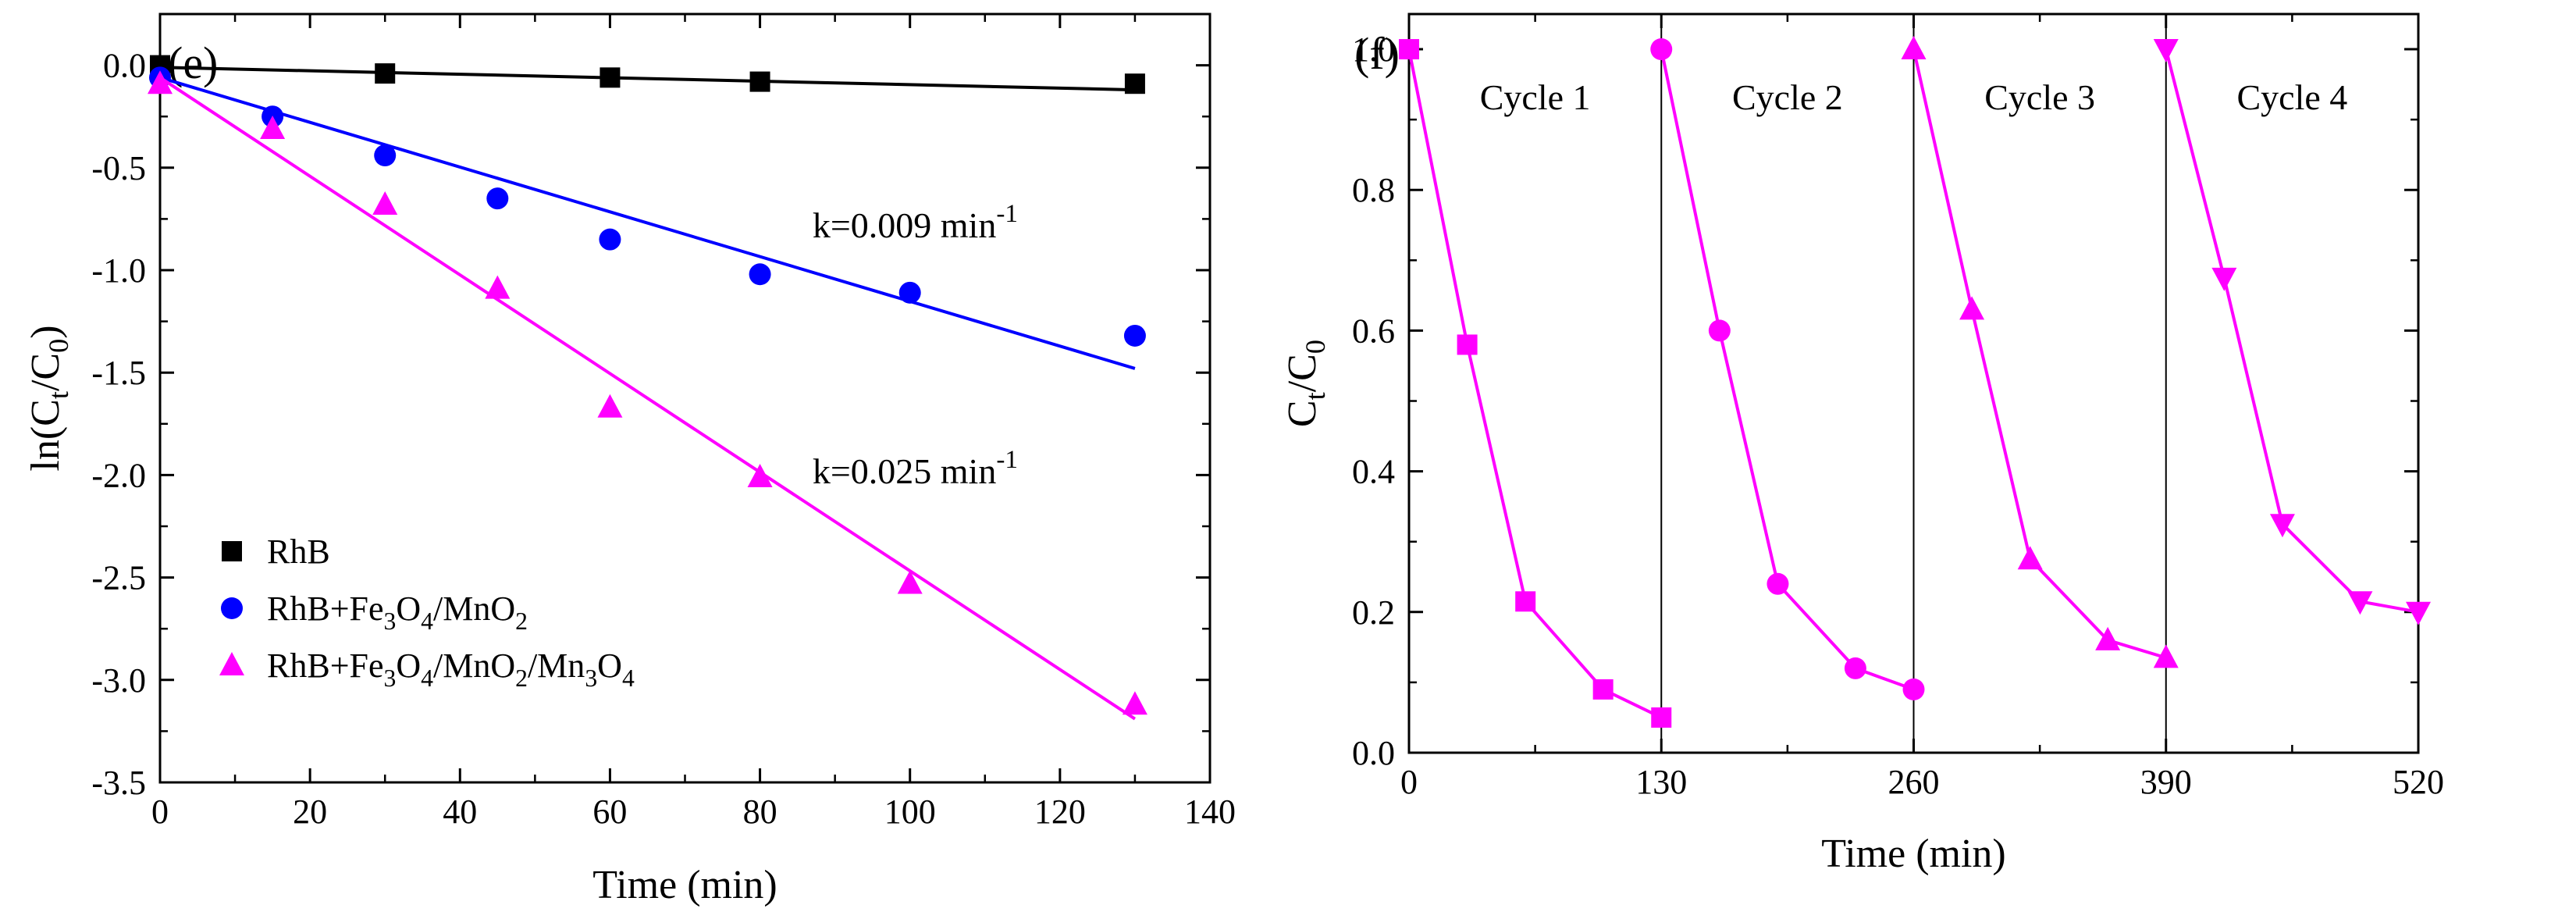 This screenshot has height=912, width=2576. I want to click on rate-annotation: k=0.025 min-1, so click(915, 468).